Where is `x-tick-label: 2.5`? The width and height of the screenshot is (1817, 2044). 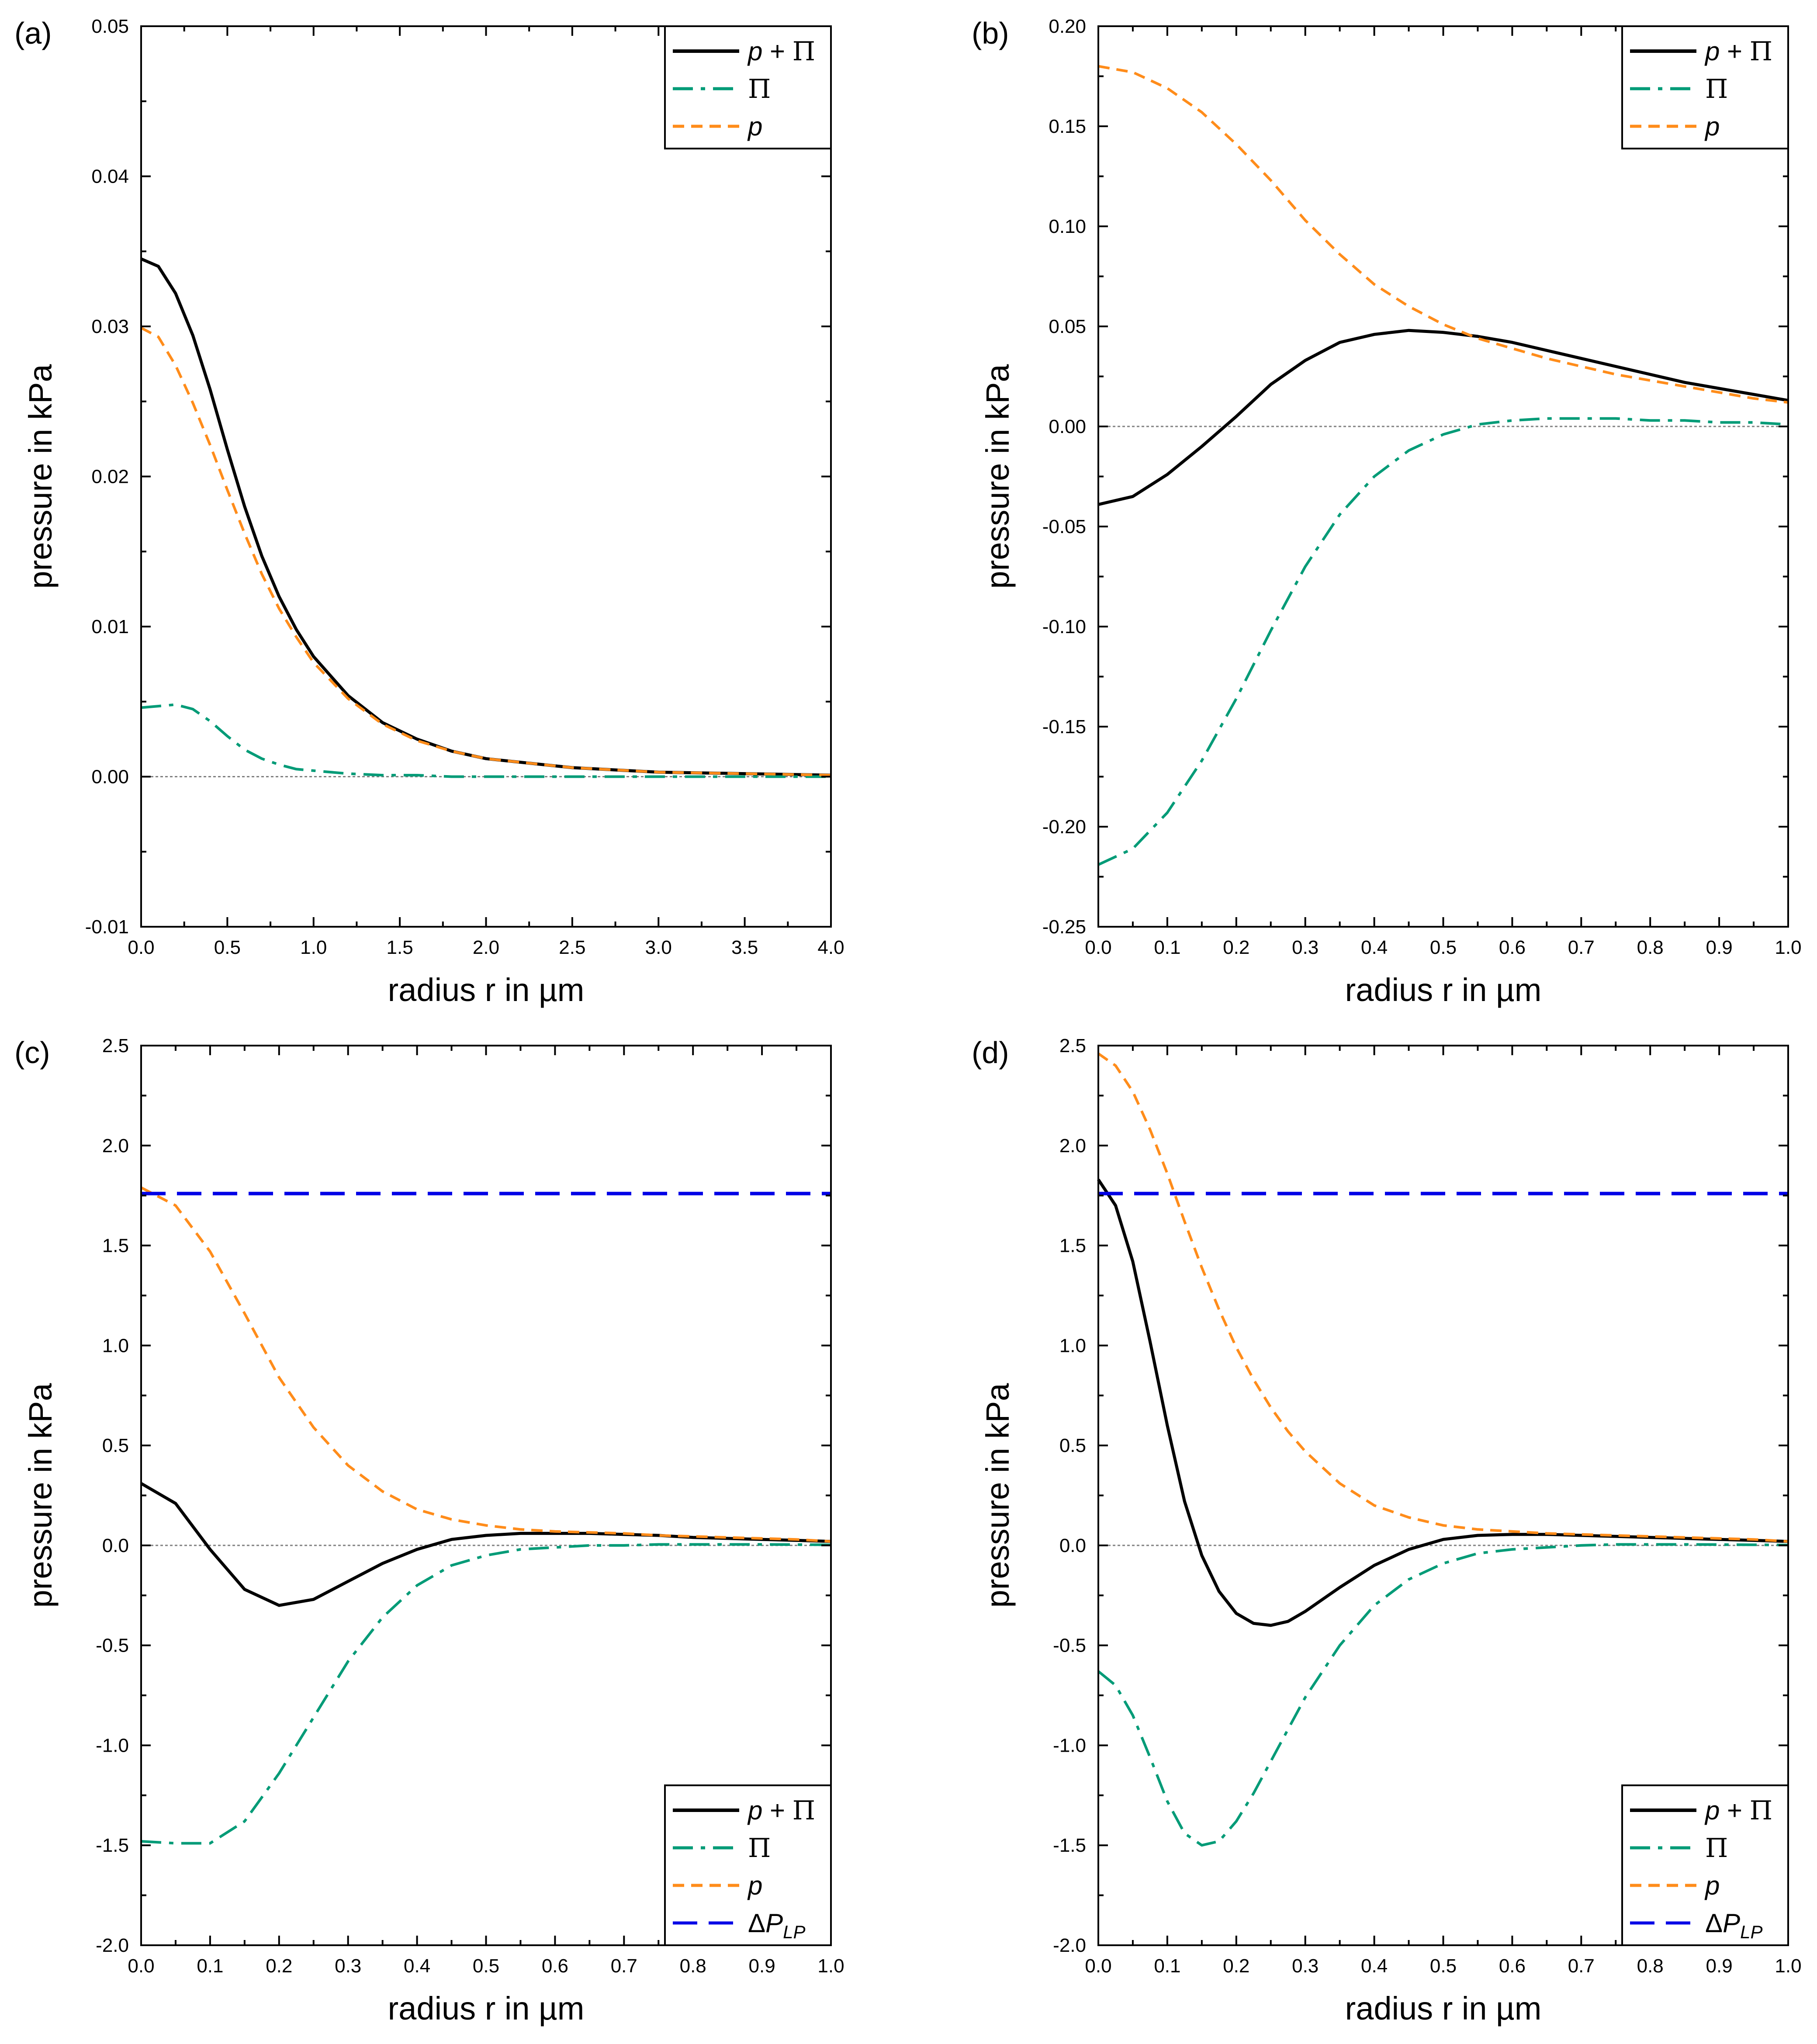
x-tick-label: 2.5 is located at coordinates (572, 947).